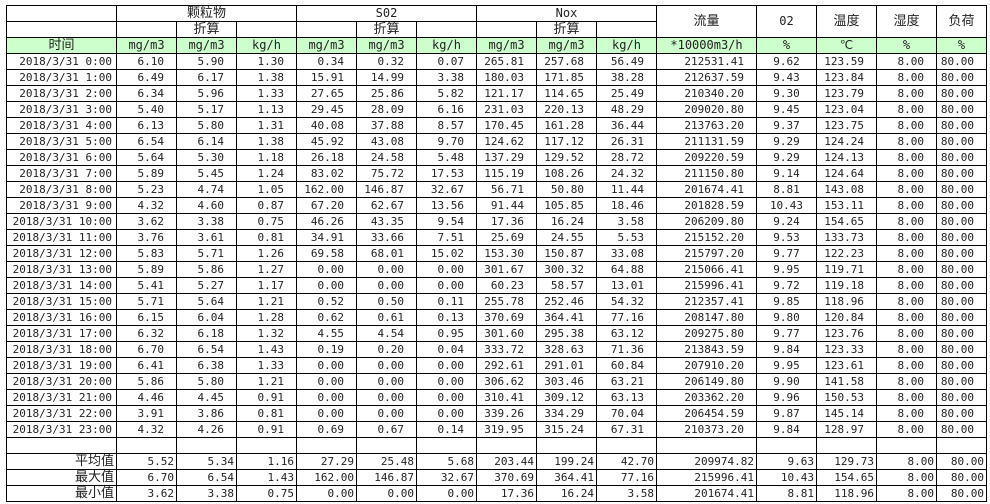 The image size is (990, 504). I want to click on value-cell: 5.53, so click(626, 237).